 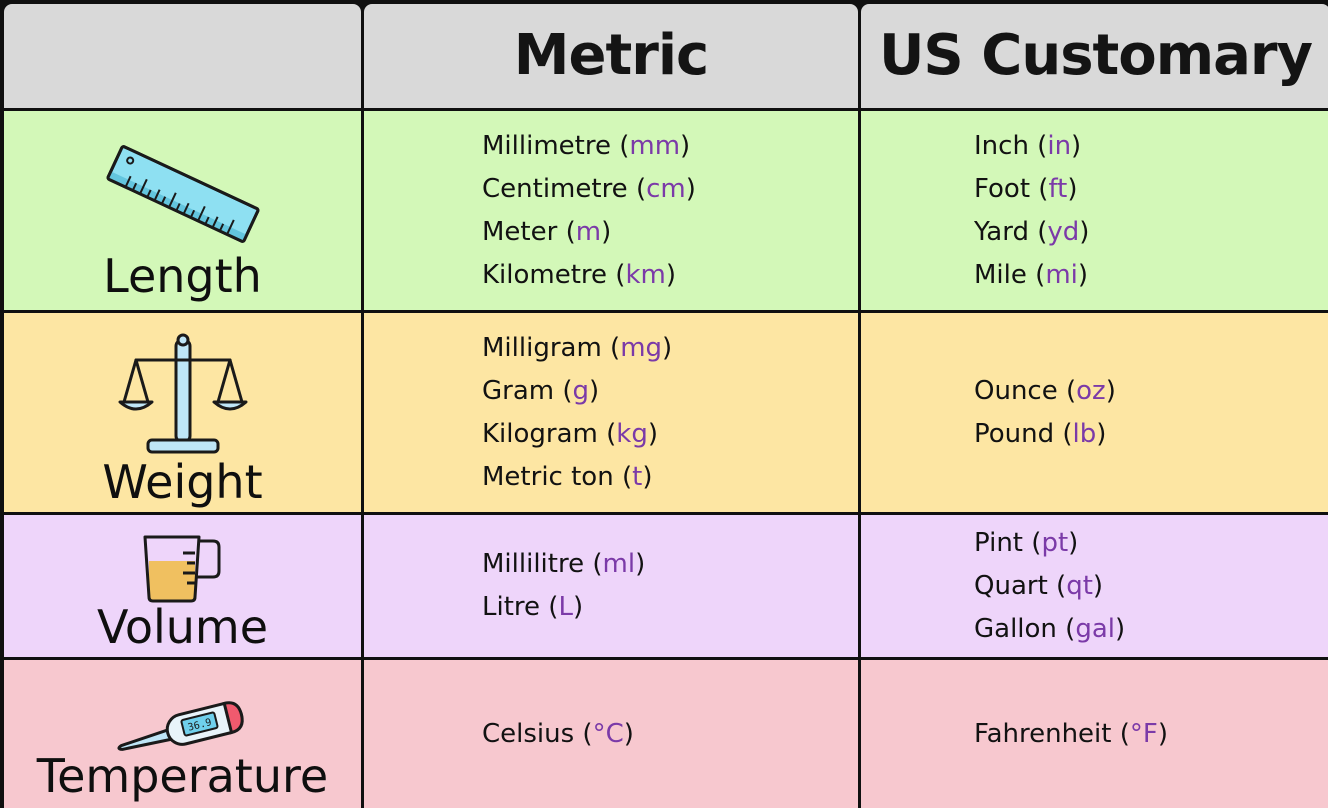 I want to click on unit-name: Meter, so click(x=520, y=231).